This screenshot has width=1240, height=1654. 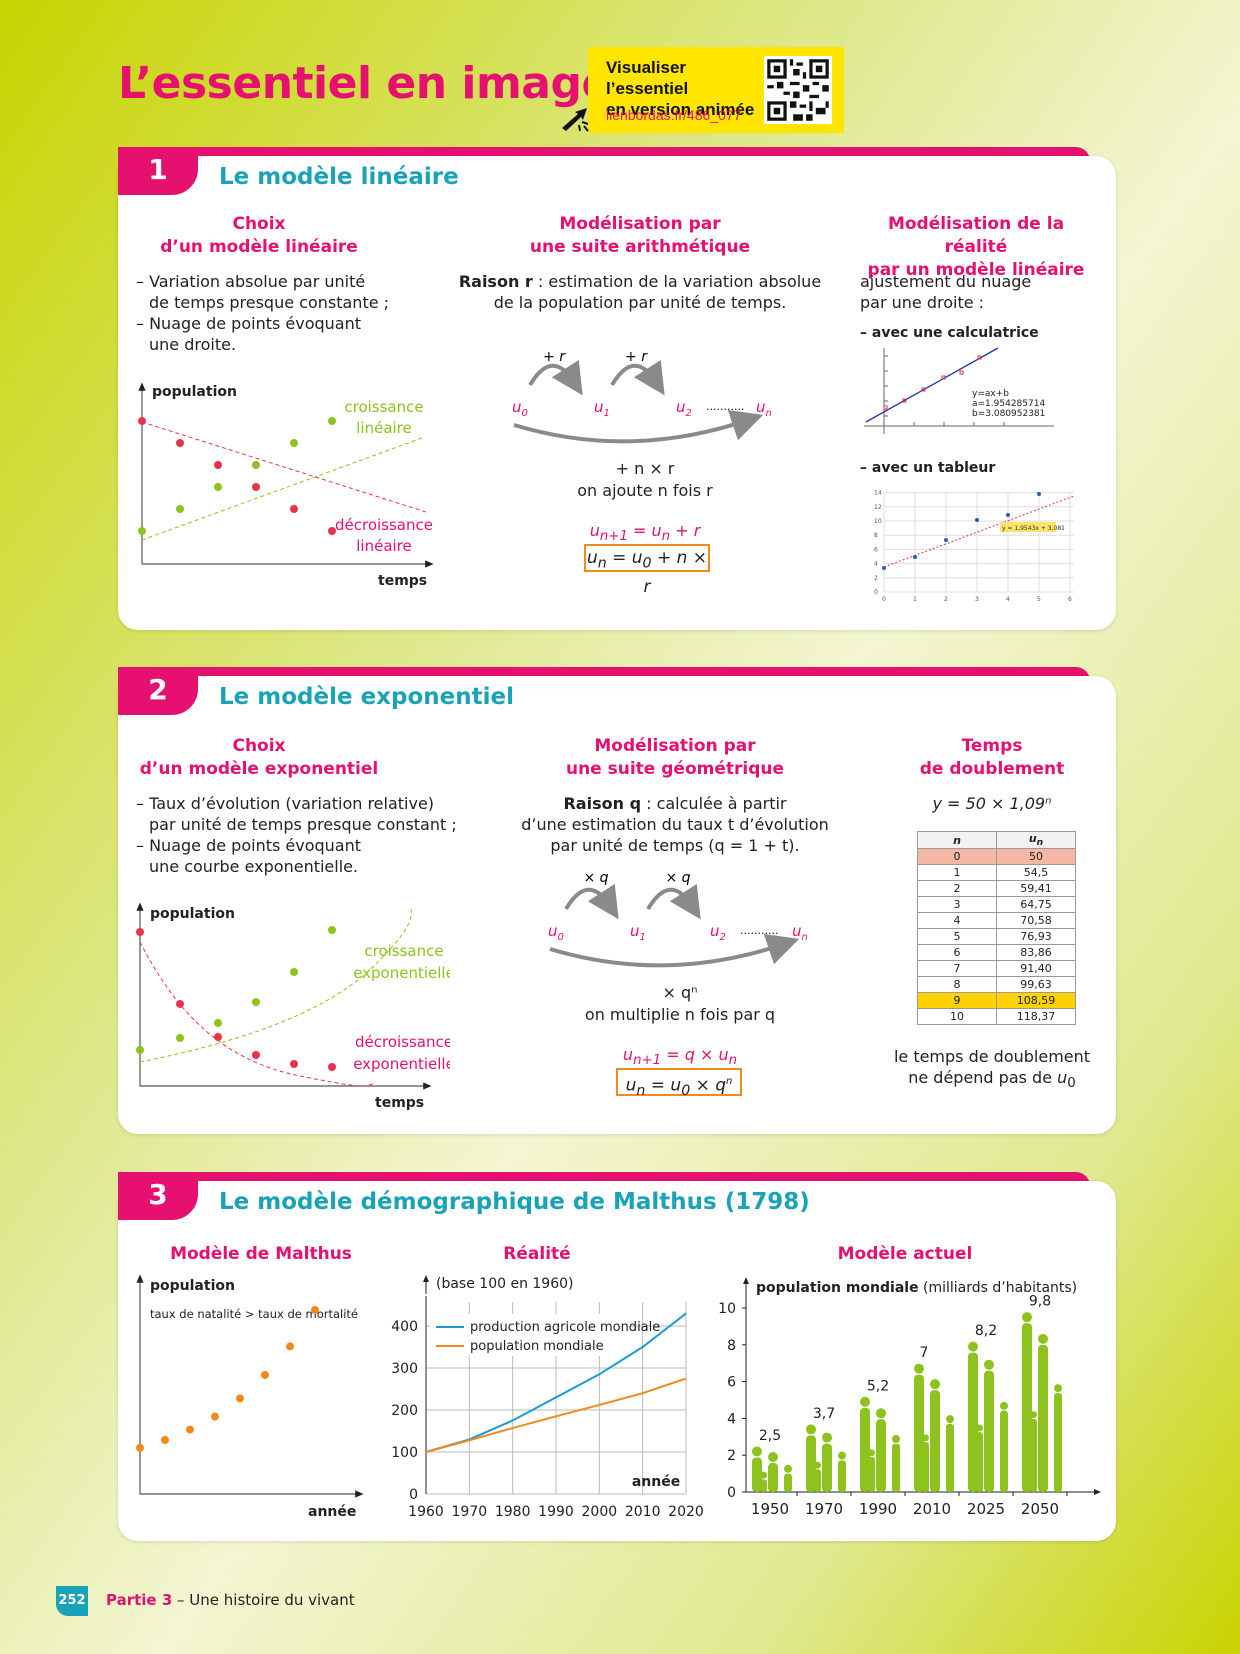 I want to click on svg-text: exponentielle, so click(x=401, y=1064).